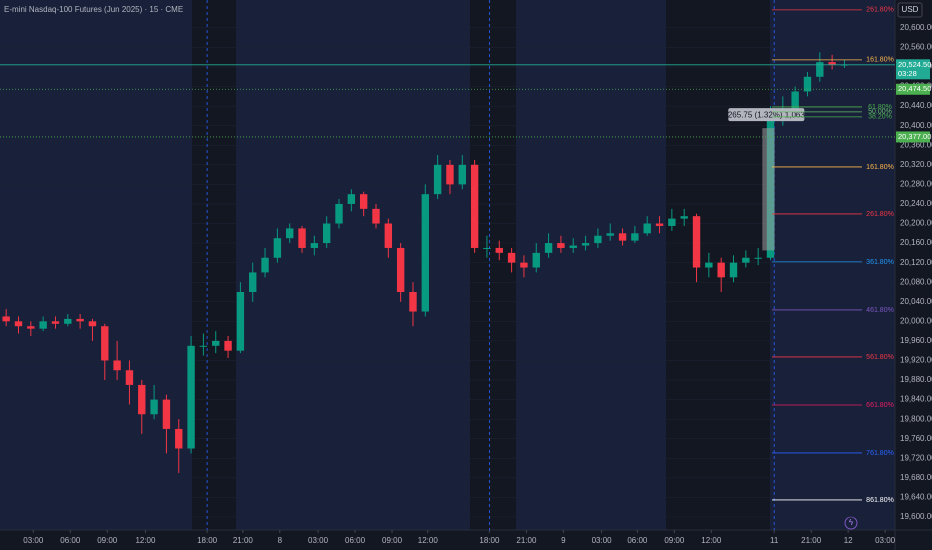 This screenshot has width=932, height=550. I want to click on fib-label: 461.80%, so click(880, 310).